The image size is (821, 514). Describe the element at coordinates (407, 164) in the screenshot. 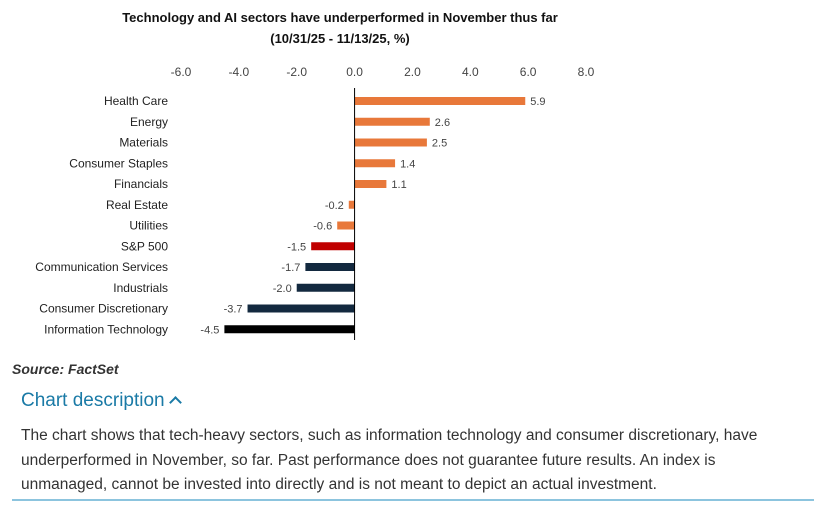

I see `data-label: 1.4` at that location.